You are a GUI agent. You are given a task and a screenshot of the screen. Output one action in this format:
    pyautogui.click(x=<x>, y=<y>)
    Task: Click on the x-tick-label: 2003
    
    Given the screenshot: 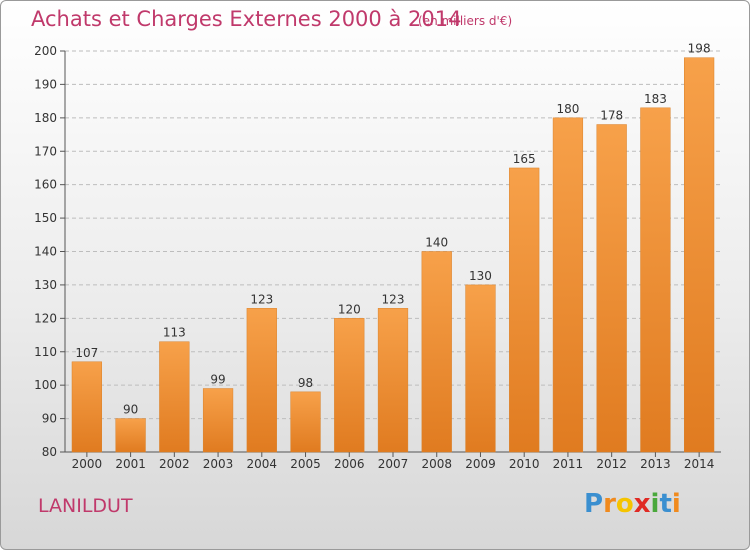 What is the action you would take?
    pyautogui.click(x=218, y=464)
    